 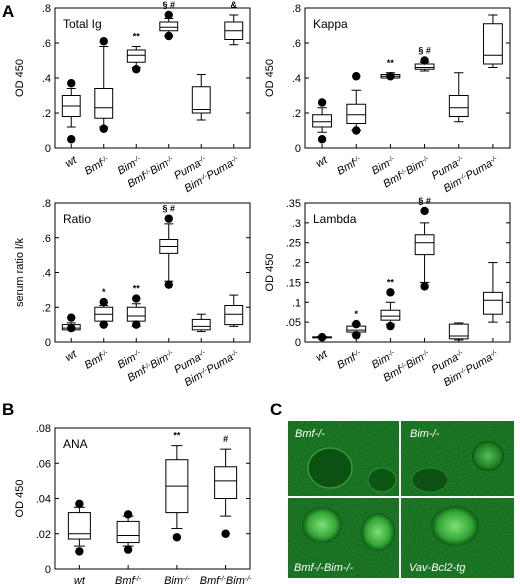 I want to click on y-tick-label: .02, so click(x=43, y=535).